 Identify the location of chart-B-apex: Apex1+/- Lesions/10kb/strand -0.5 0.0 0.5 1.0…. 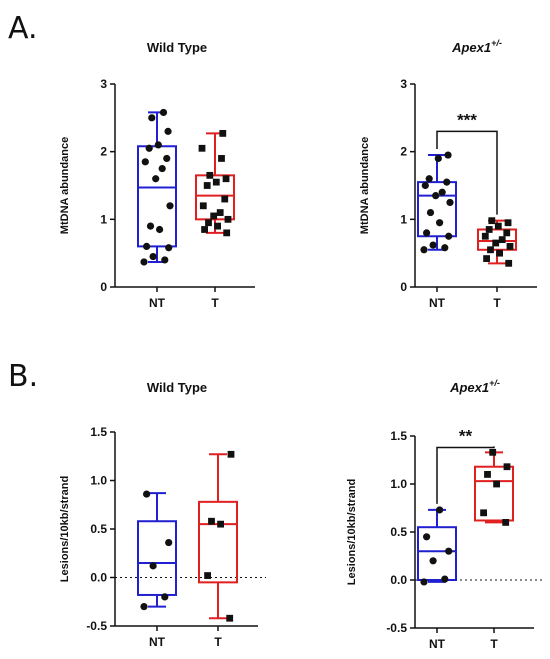
(444, 514).